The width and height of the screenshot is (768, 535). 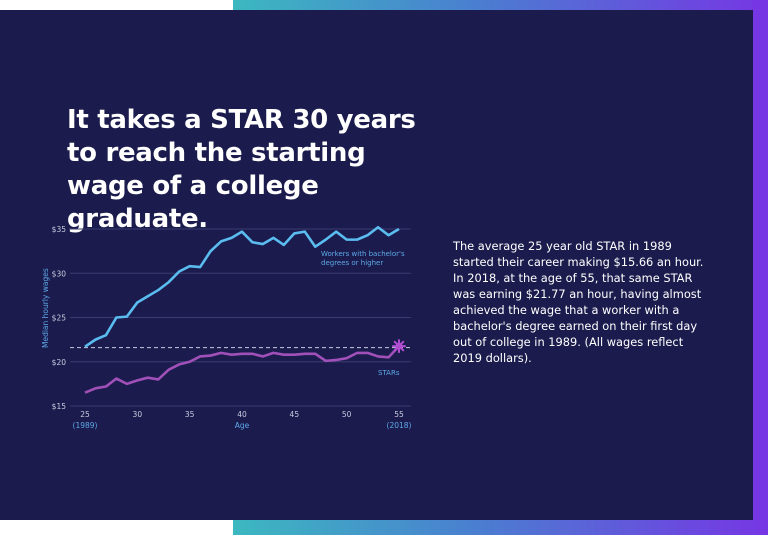 I want to click on stars-wage-line, so click(x=242, y=369).